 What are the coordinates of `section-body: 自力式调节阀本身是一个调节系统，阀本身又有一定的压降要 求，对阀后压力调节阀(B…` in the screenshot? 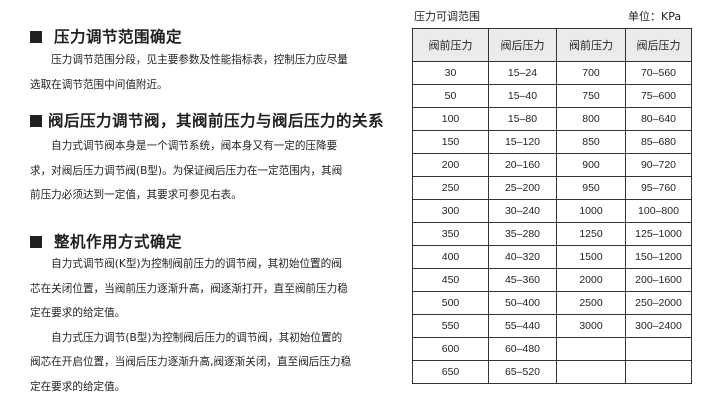 It's located at (196, 171).